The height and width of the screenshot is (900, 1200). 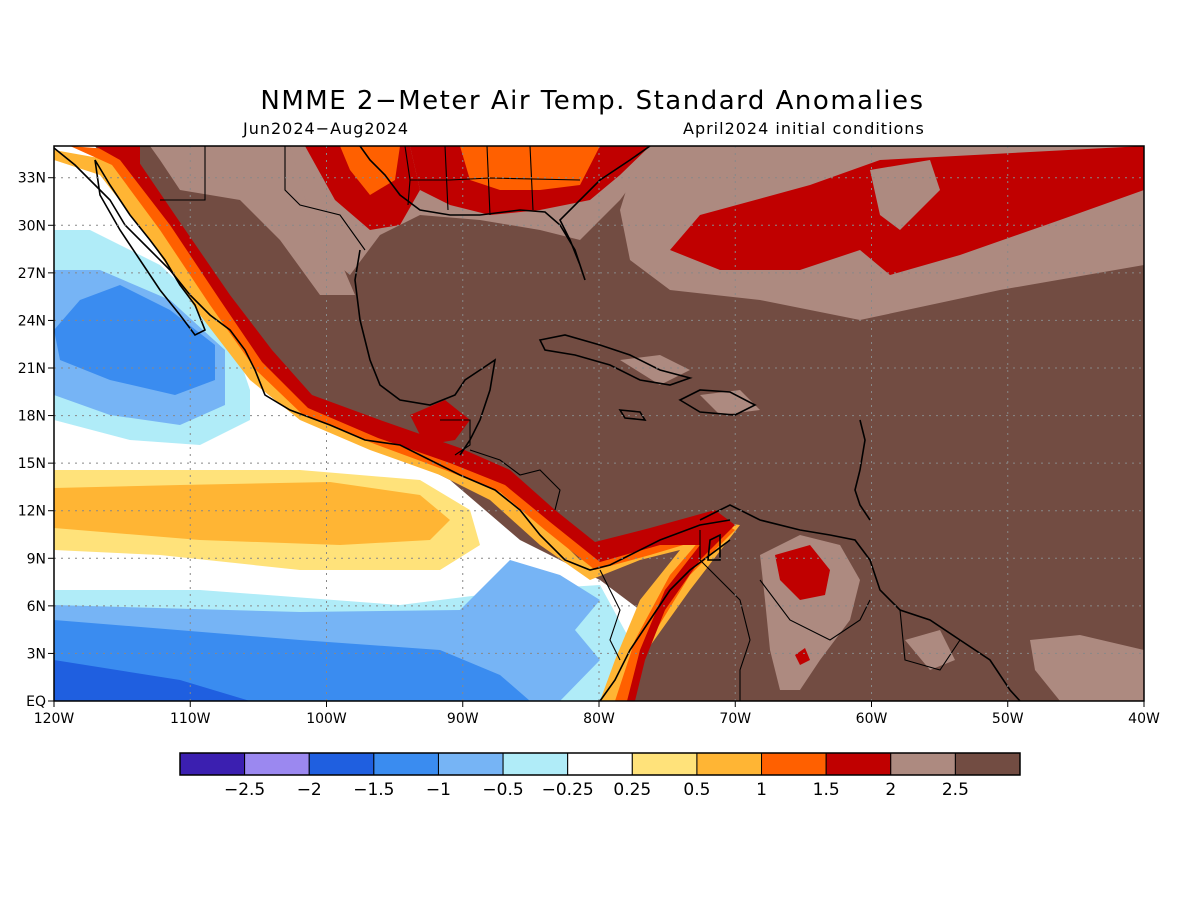 What do you see at coordinates (440, 422) in the screenshot?
I see `field-strong-yucatan` at bounding box center [440, 422].